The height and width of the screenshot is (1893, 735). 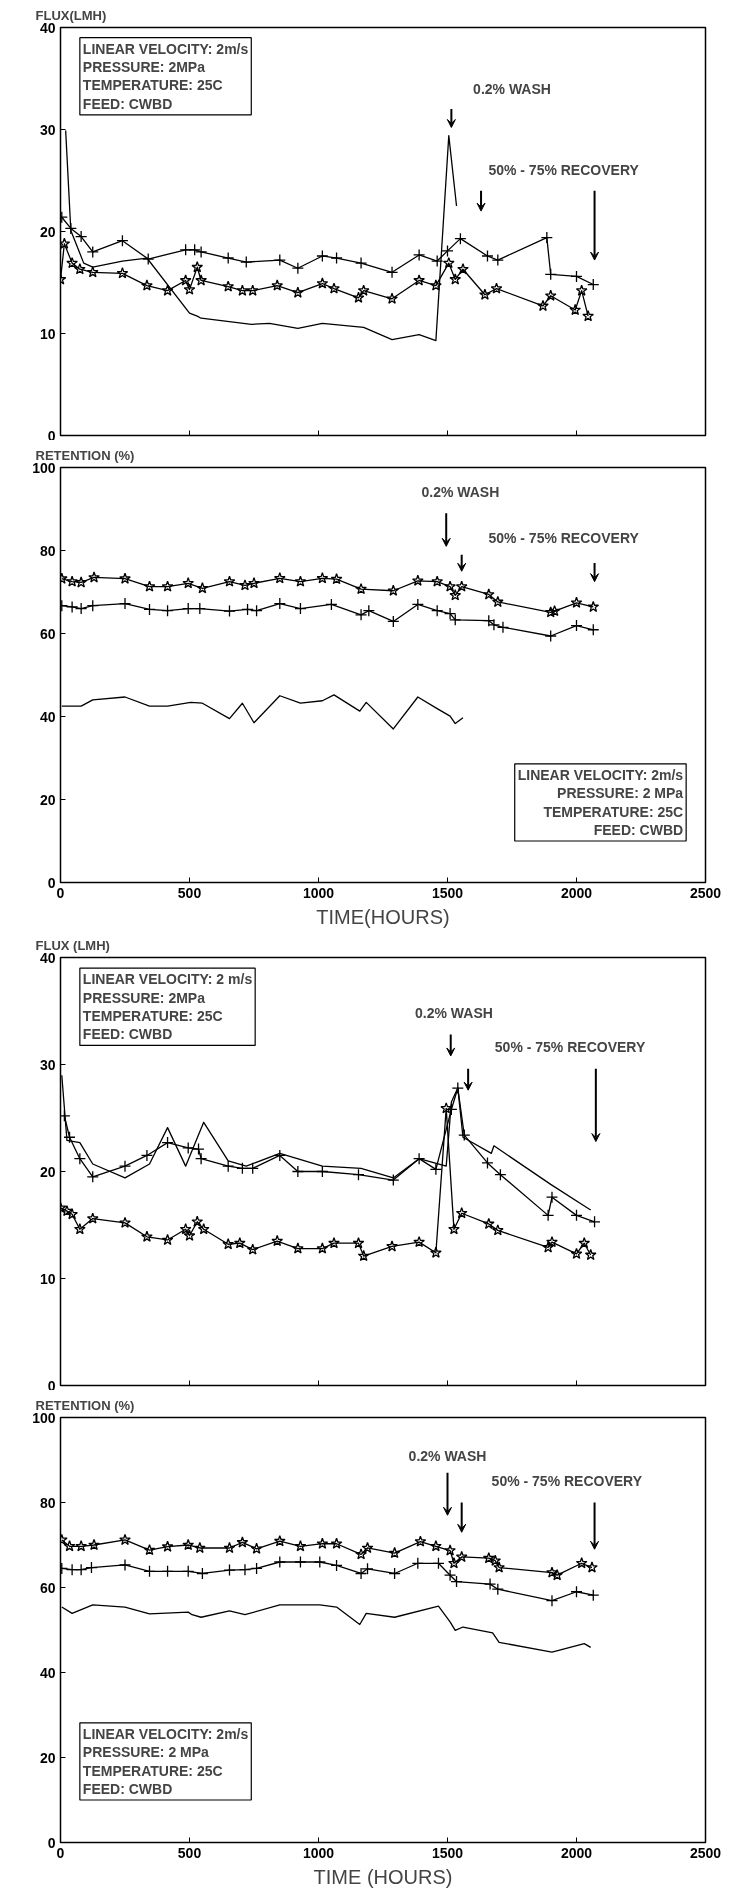 What do you see at coordinates (383, 916) in the screenshot?
I see `x-axis-title: TIME(HOURS)` at bounding box center [383, 916].